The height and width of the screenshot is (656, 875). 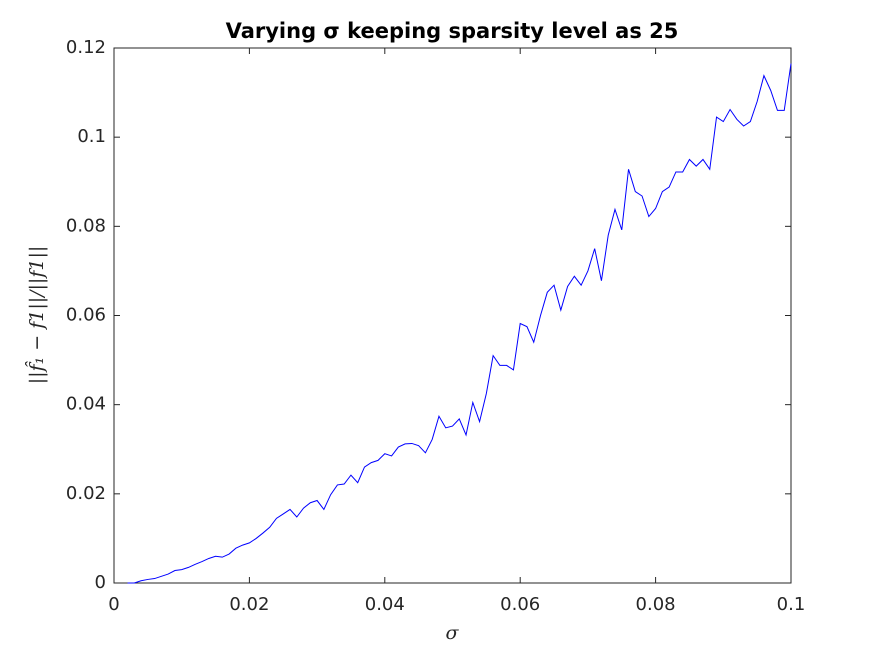 I want to click on y-tick-label: 0, so click(x=100, y=582).